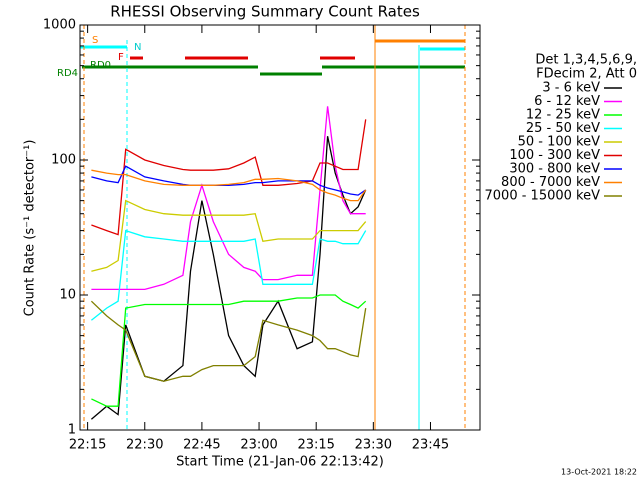  I want to click on y-tick-label: 100, so click(63, 160).